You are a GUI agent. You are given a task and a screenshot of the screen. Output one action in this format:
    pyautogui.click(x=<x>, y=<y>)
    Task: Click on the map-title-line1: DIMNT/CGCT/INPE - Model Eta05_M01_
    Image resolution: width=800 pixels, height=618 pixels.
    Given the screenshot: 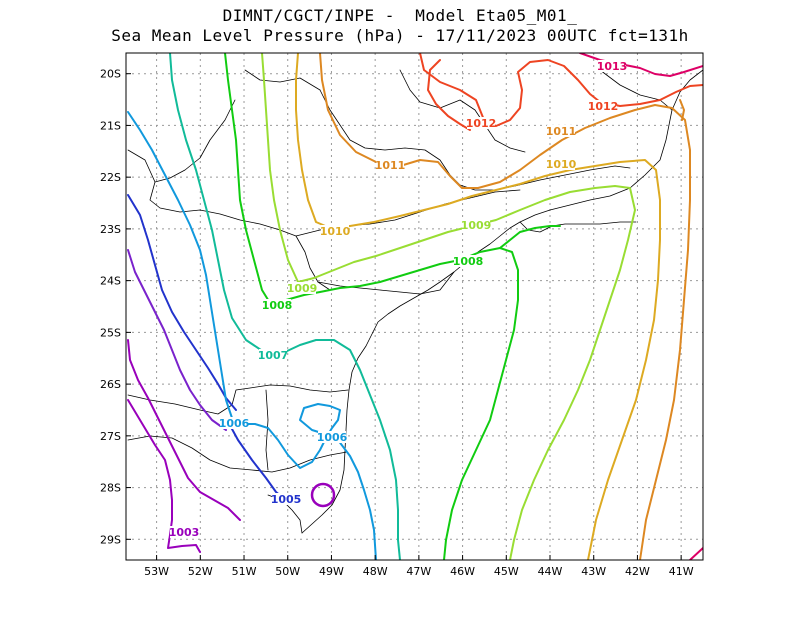 What is the action you would take?
    pyautogui.click(x=400, y=15)
    